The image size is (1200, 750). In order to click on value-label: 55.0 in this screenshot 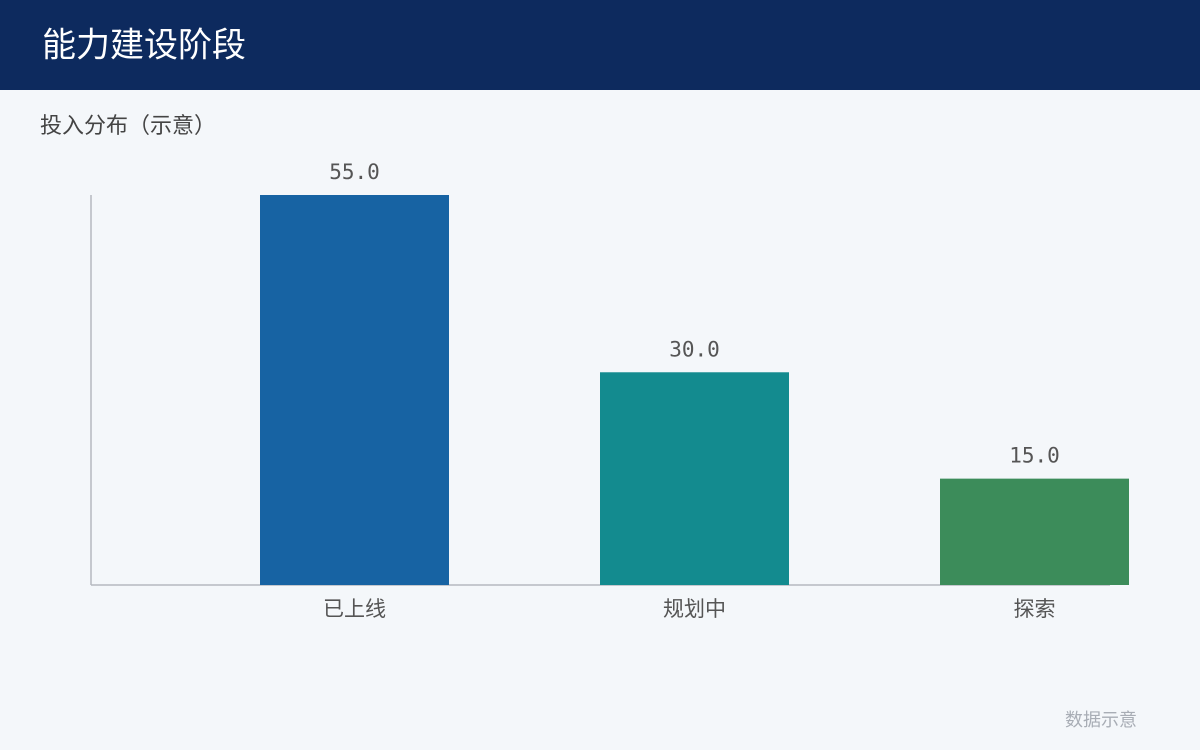, I will do `click(354, 172)`.